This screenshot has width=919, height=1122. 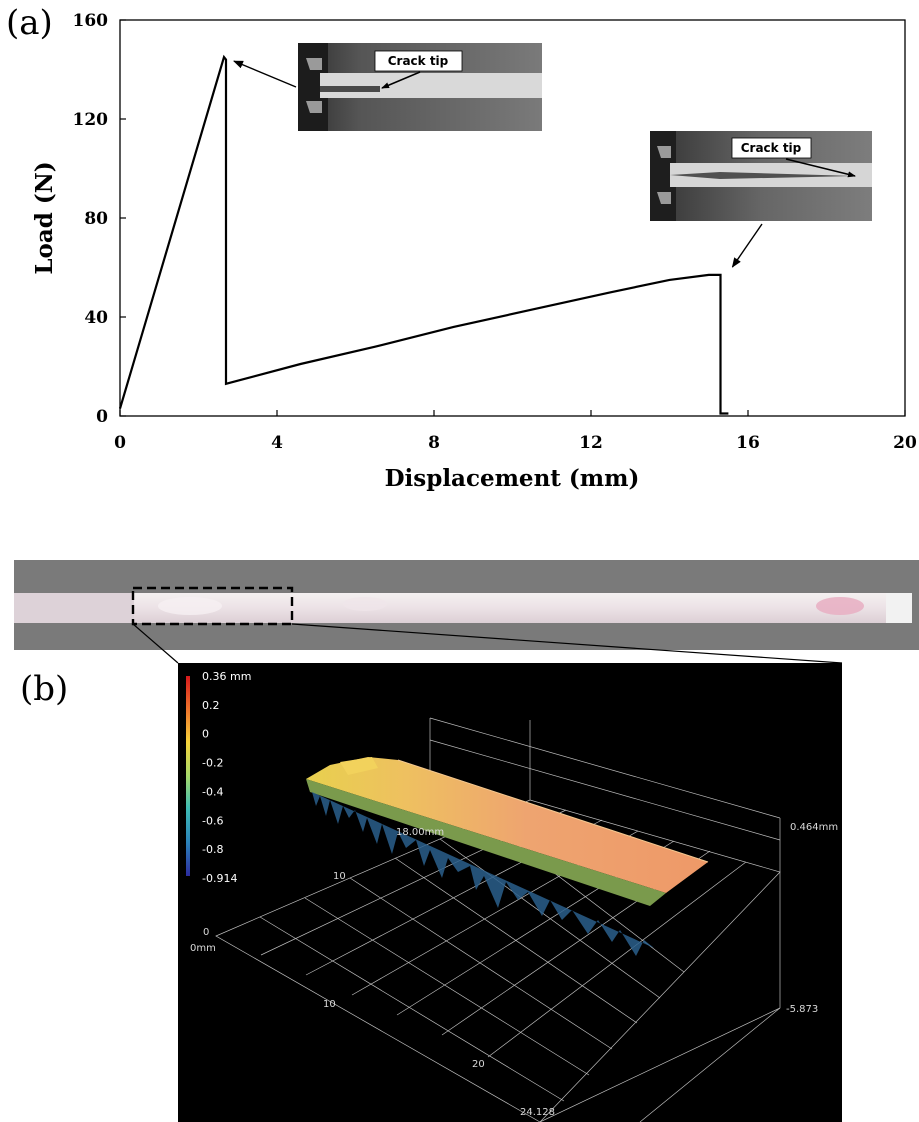 What do you see at coordinates (44, 689) in the screenshot?
I see `panel-b-label: (b)` at bounding box center [44, 689].